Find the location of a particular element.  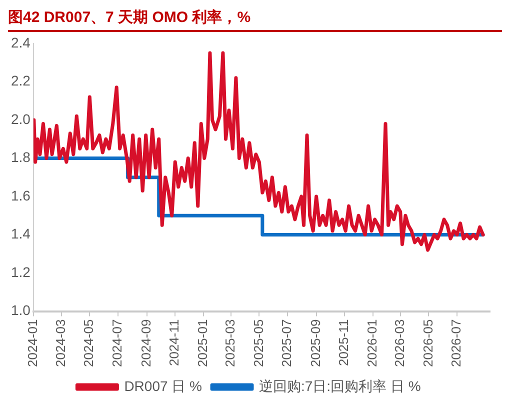

x-tick-label: 2025-01 is located at coordinates (202, 343).